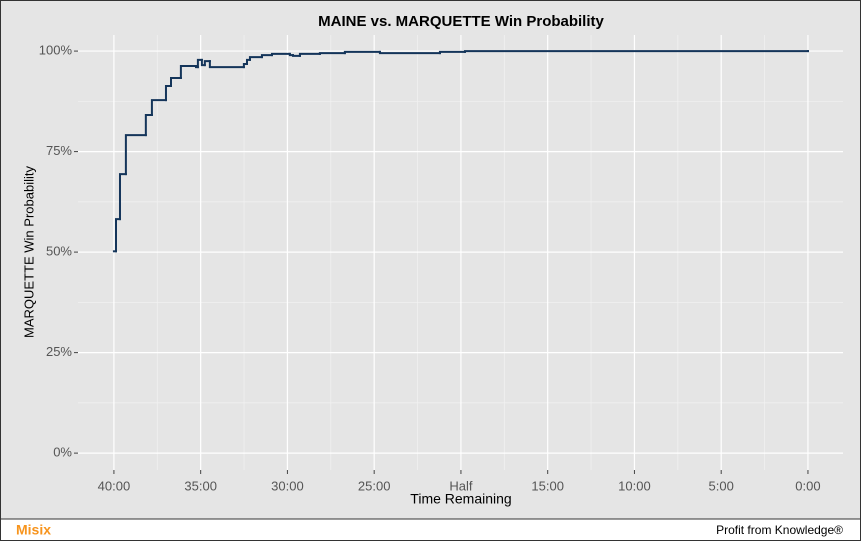 The image size is (861, 541). What do you see at coordinates (460, 499) in the screenshot?
I see `x-axis-label: Time Remaining` at bounding box center [460, 499].